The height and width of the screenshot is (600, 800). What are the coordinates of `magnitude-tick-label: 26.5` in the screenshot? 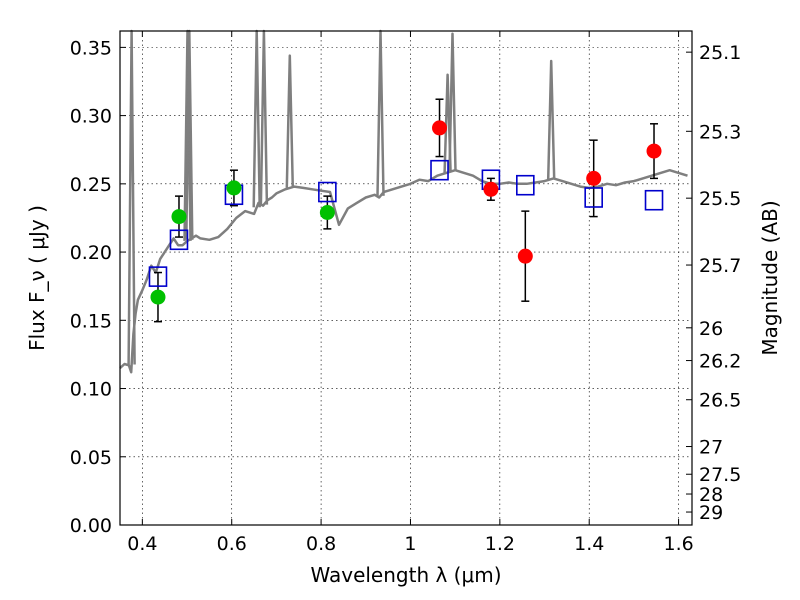 It's located at (720, 401).